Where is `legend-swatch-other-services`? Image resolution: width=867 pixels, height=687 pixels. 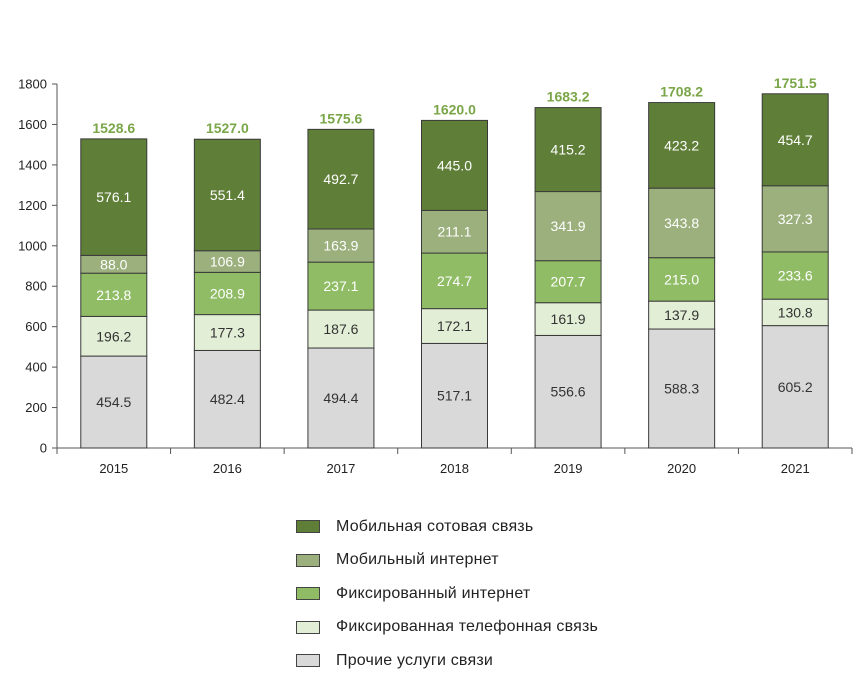
legend-swatch-other-services is located at coordinates (308, 661).